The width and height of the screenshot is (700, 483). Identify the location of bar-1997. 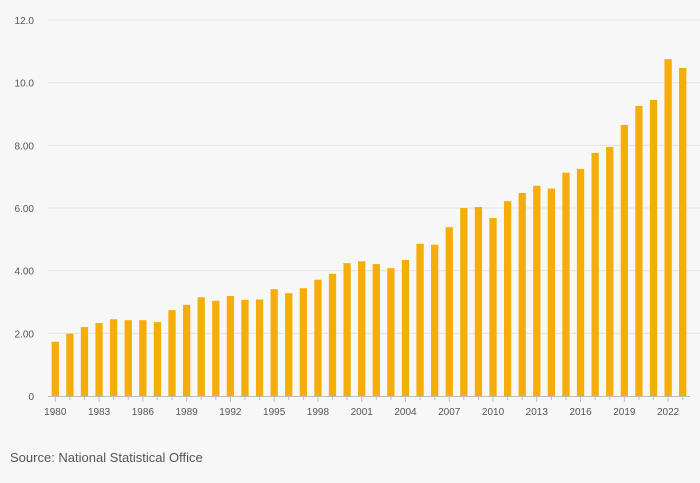
(303, 342).